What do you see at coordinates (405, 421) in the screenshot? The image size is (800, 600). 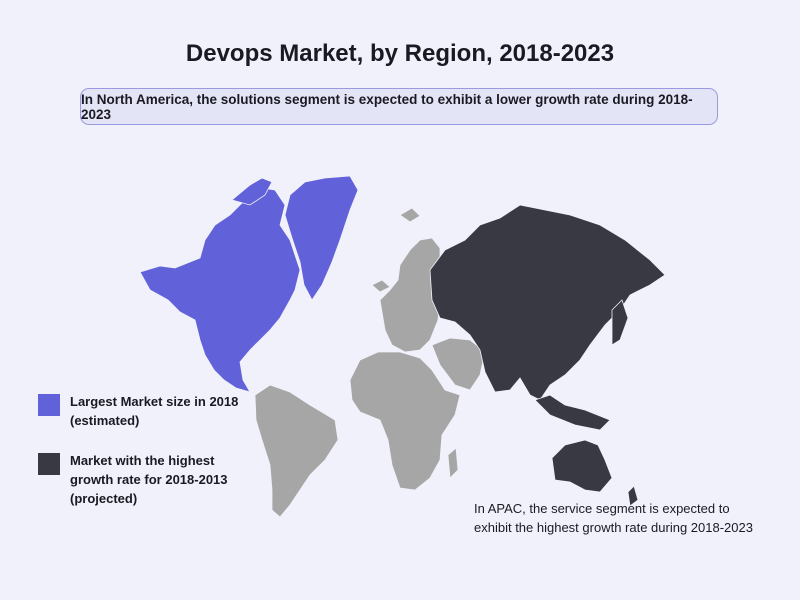 I see `africa` at bounding box center [405, 421].